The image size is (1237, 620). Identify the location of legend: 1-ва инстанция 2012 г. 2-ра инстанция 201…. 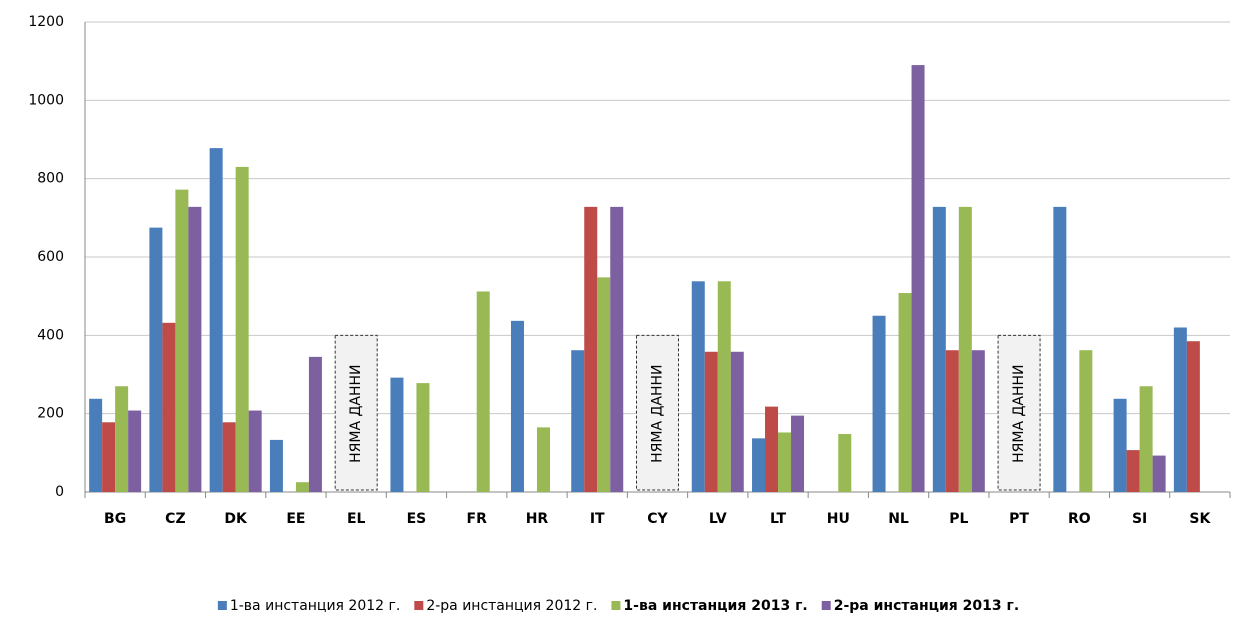
(618, 606).